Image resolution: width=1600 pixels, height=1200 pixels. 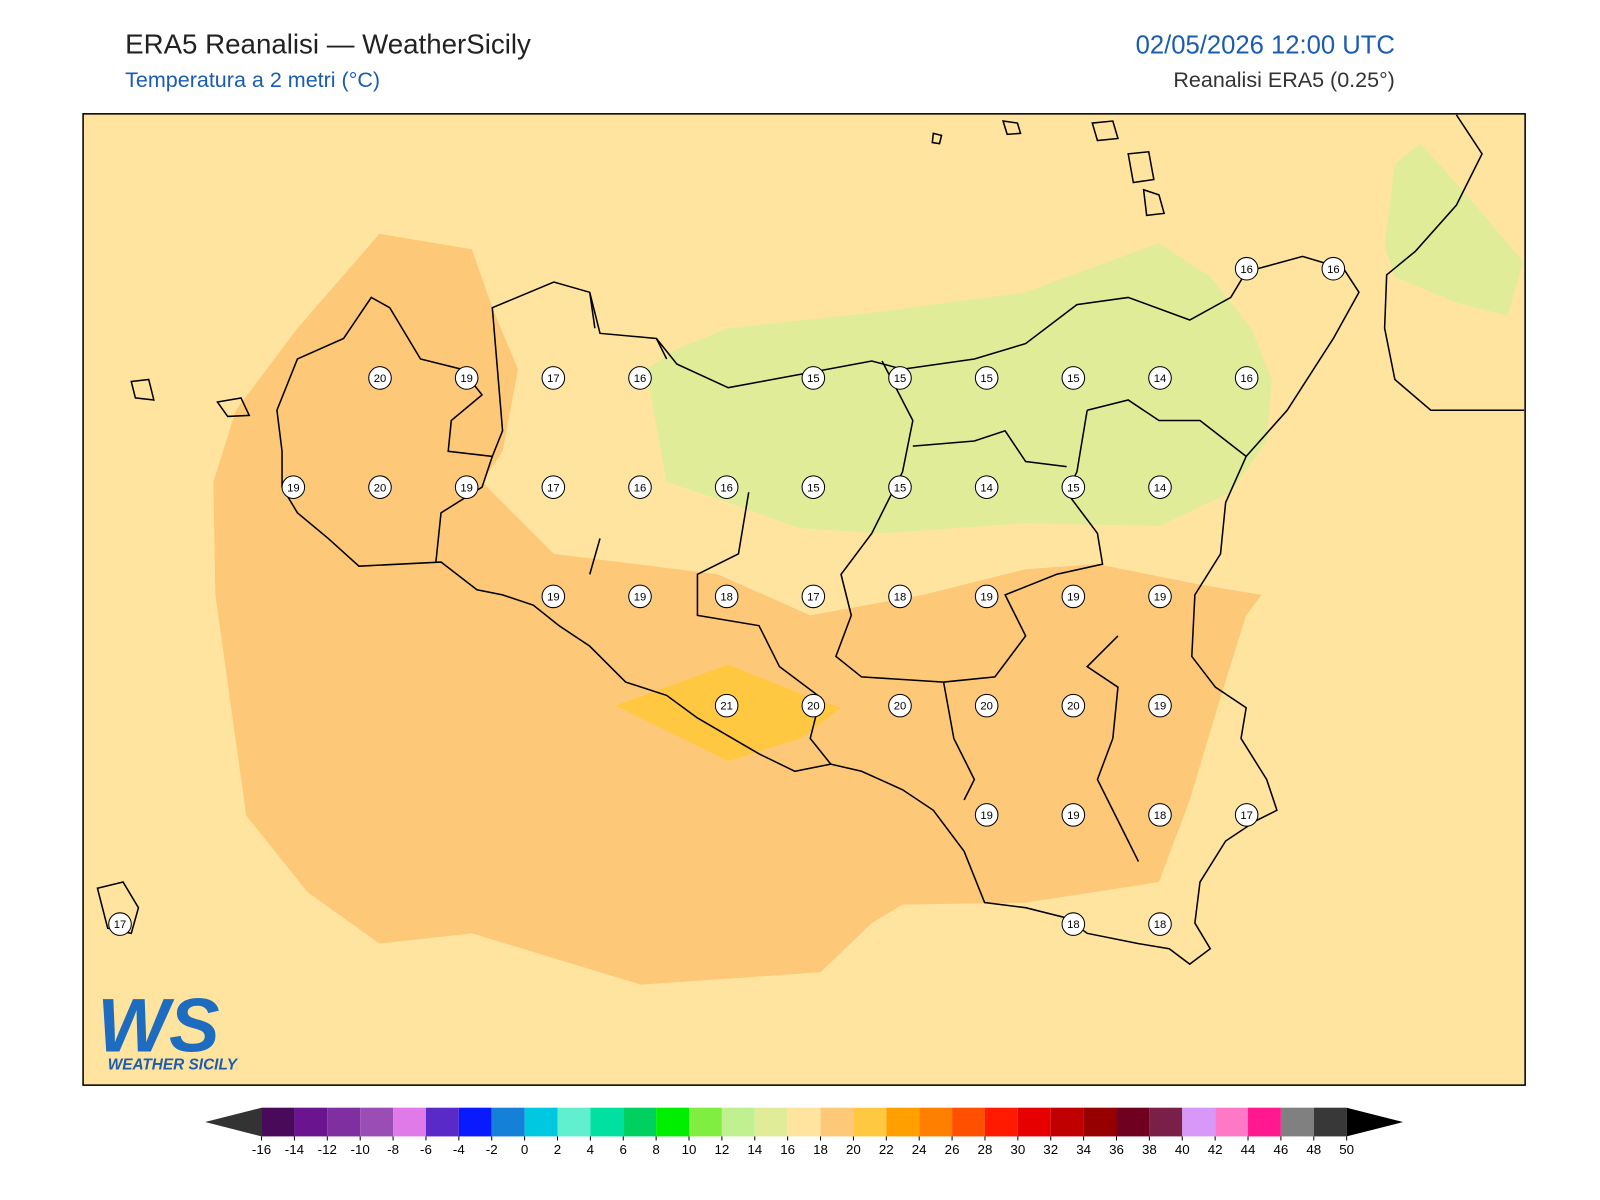 What do you see at coordinates (360, 1149) in the screenshot?
I see `colorbar-tick-label: -10` at bounding box center [360, 1149].